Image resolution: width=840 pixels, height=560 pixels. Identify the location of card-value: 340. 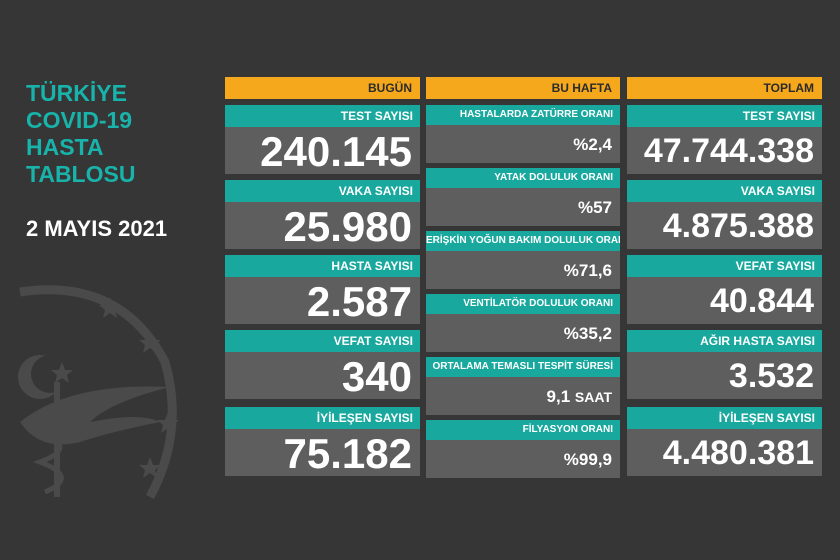
(322, 376).